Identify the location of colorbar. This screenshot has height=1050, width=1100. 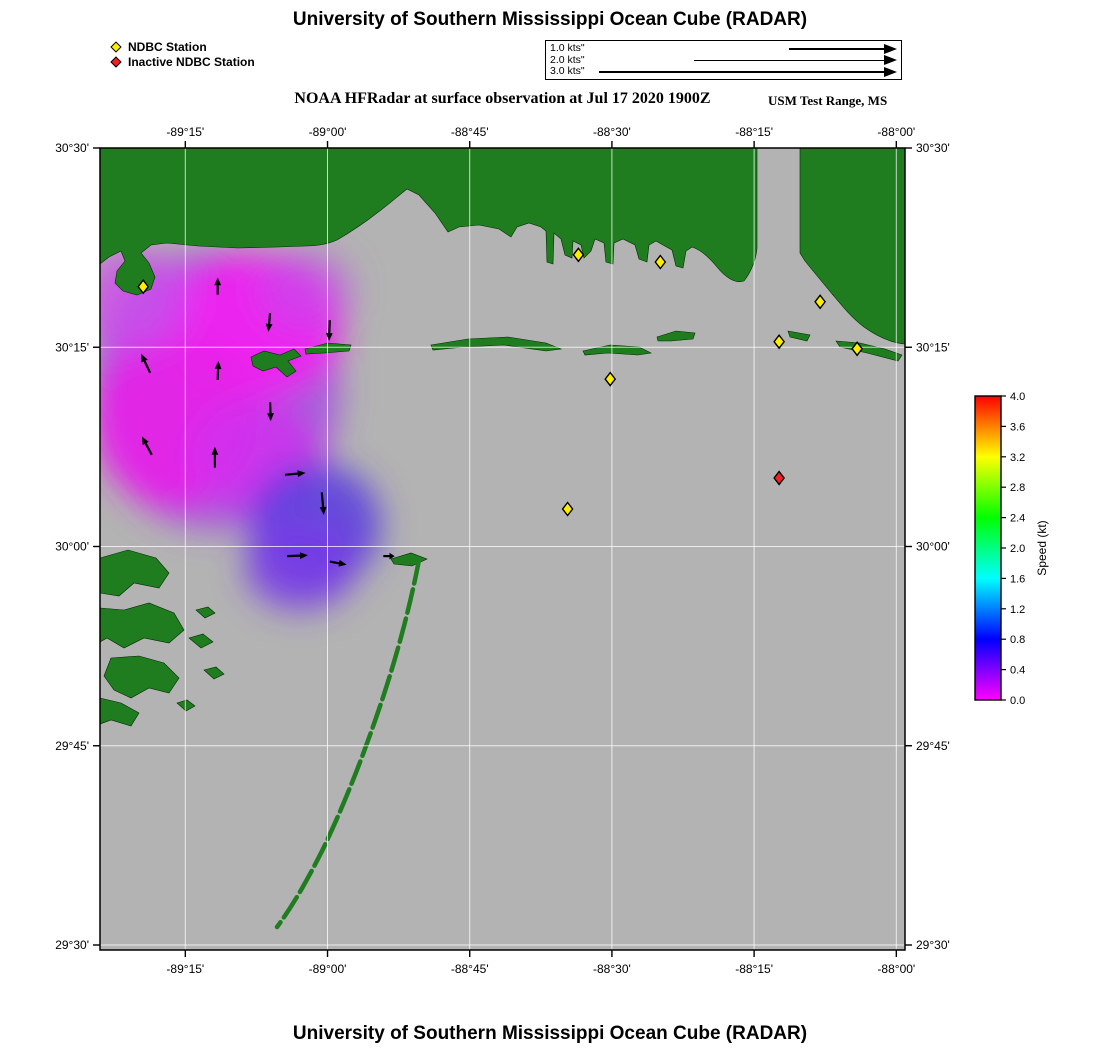
(988, 548).